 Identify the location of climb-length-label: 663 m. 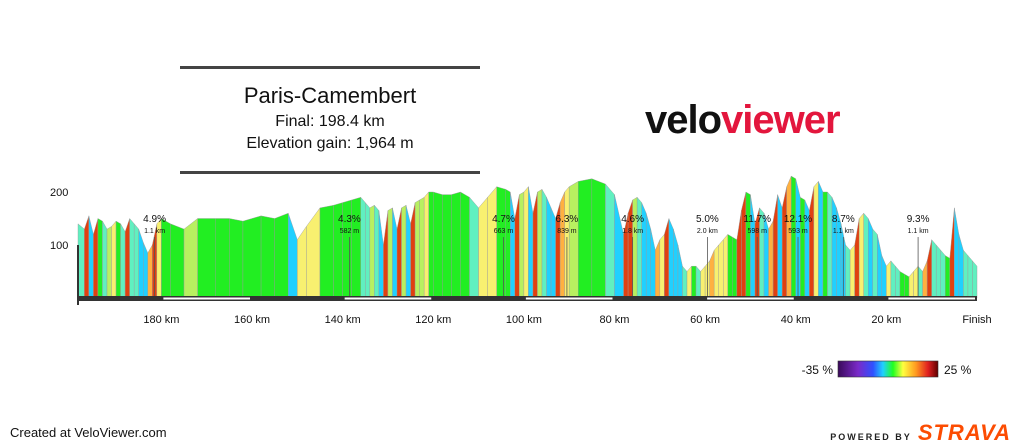
(504, 231).